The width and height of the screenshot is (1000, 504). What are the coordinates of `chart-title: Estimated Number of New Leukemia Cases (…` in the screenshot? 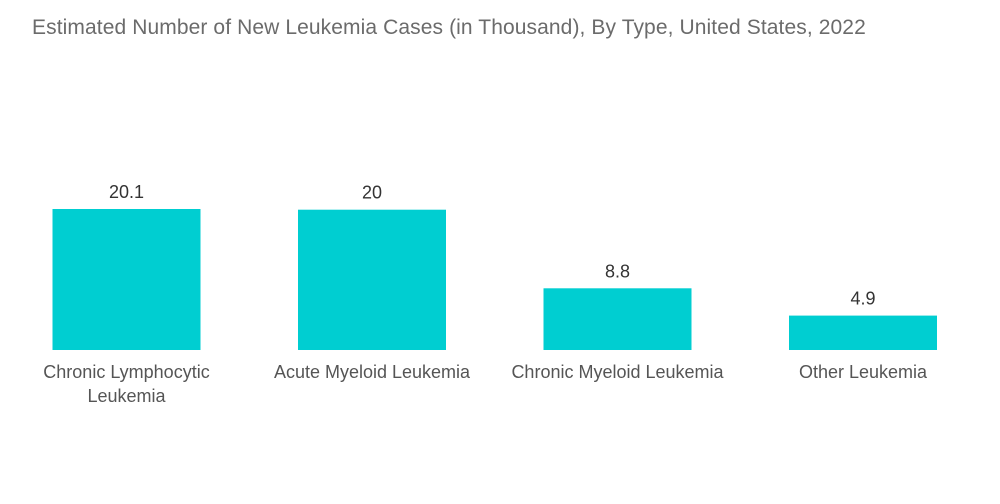 It's located at (449, 27).